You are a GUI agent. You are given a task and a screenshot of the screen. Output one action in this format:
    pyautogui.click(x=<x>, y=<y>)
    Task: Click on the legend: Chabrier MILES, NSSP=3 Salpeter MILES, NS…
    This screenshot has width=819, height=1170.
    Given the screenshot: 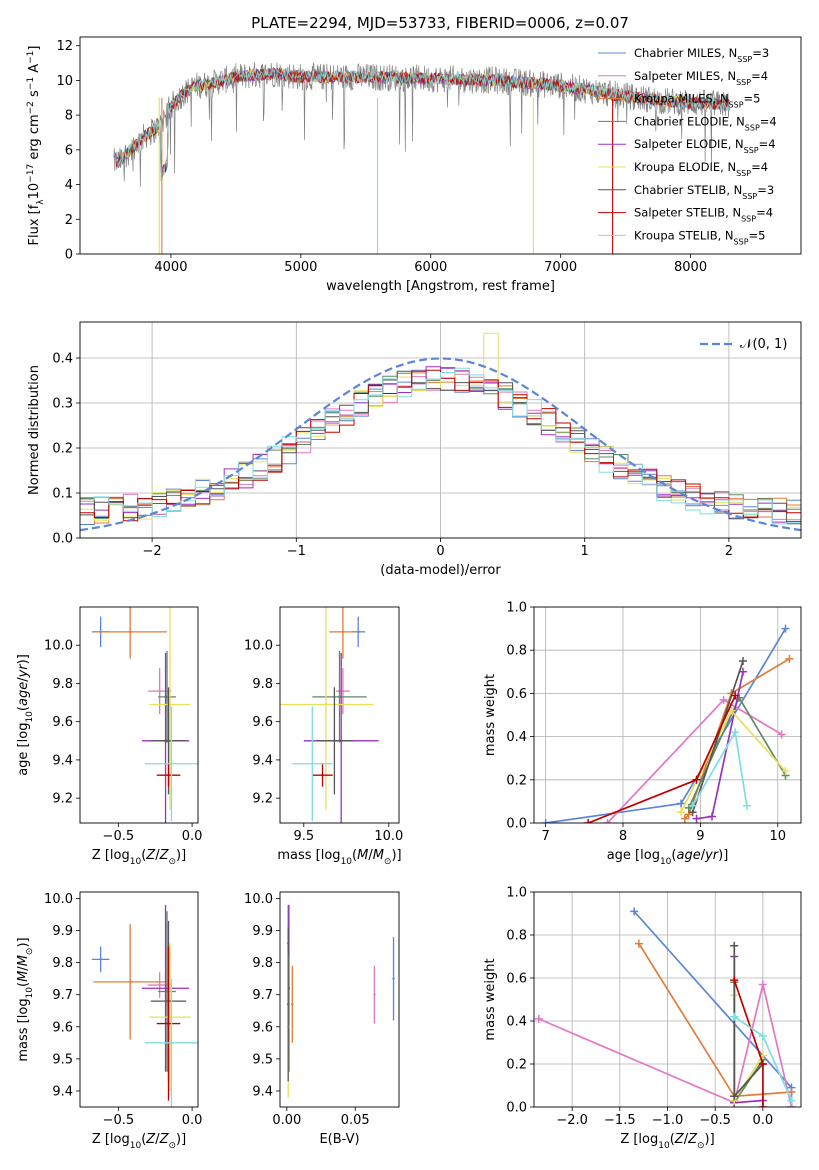 What is the action you would take?
    pyautogui.click(x=687, y=146)
    